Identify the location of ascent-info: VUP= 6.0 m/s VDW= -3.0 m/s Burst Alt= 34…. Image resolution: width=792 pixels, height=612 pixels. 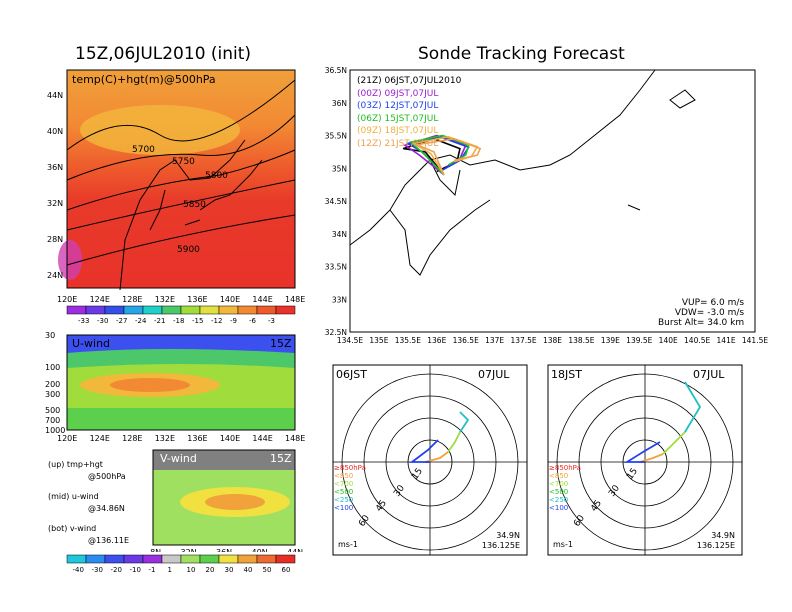
(701, 313).